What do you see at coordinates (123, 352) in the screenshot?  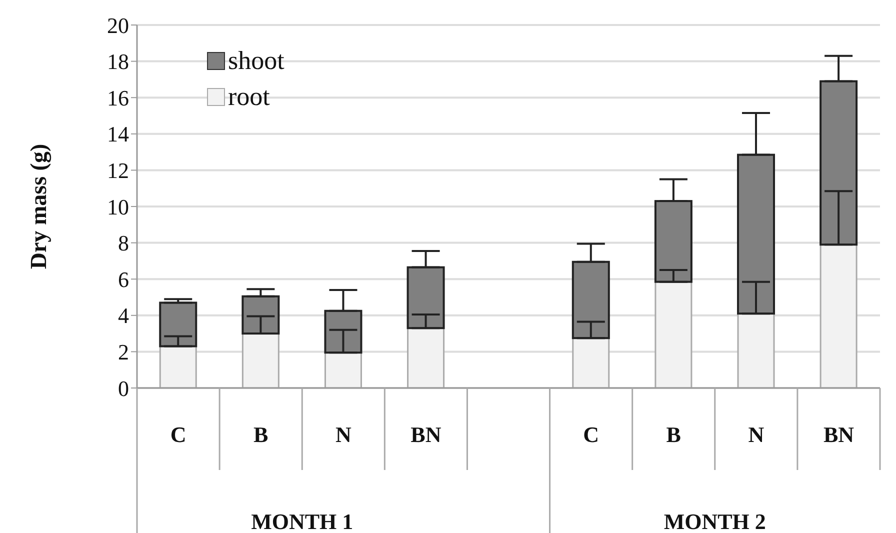 I see `y-tick-label: 2` at bounding box center [123, 352].